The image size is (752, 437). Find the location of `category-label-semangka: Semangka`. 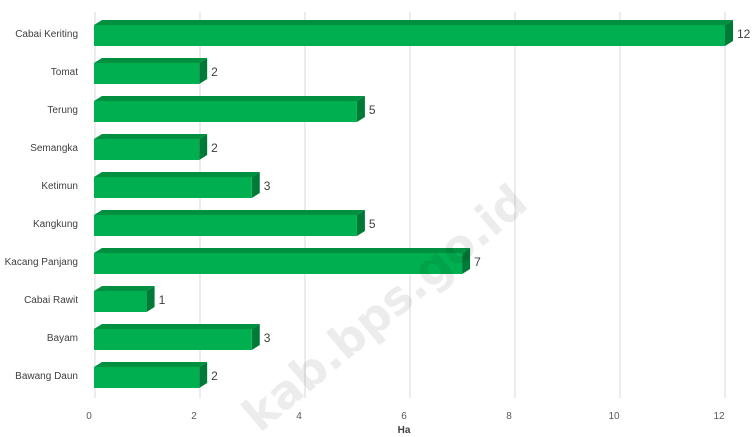

category-label-semangka: Semangka is located at coordinates (54, 148).